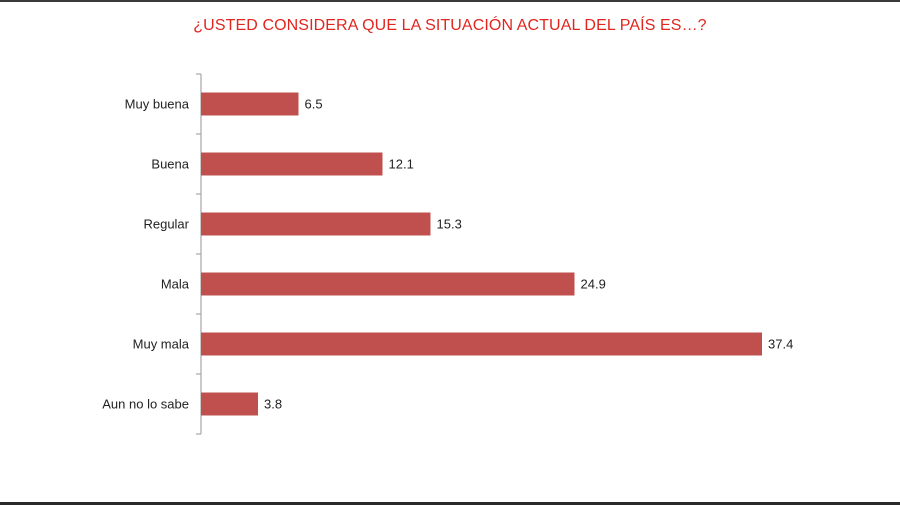  Describe the element at coordinates (314, 104) in the screenshot. I see `data-label: 6.5` at that location.